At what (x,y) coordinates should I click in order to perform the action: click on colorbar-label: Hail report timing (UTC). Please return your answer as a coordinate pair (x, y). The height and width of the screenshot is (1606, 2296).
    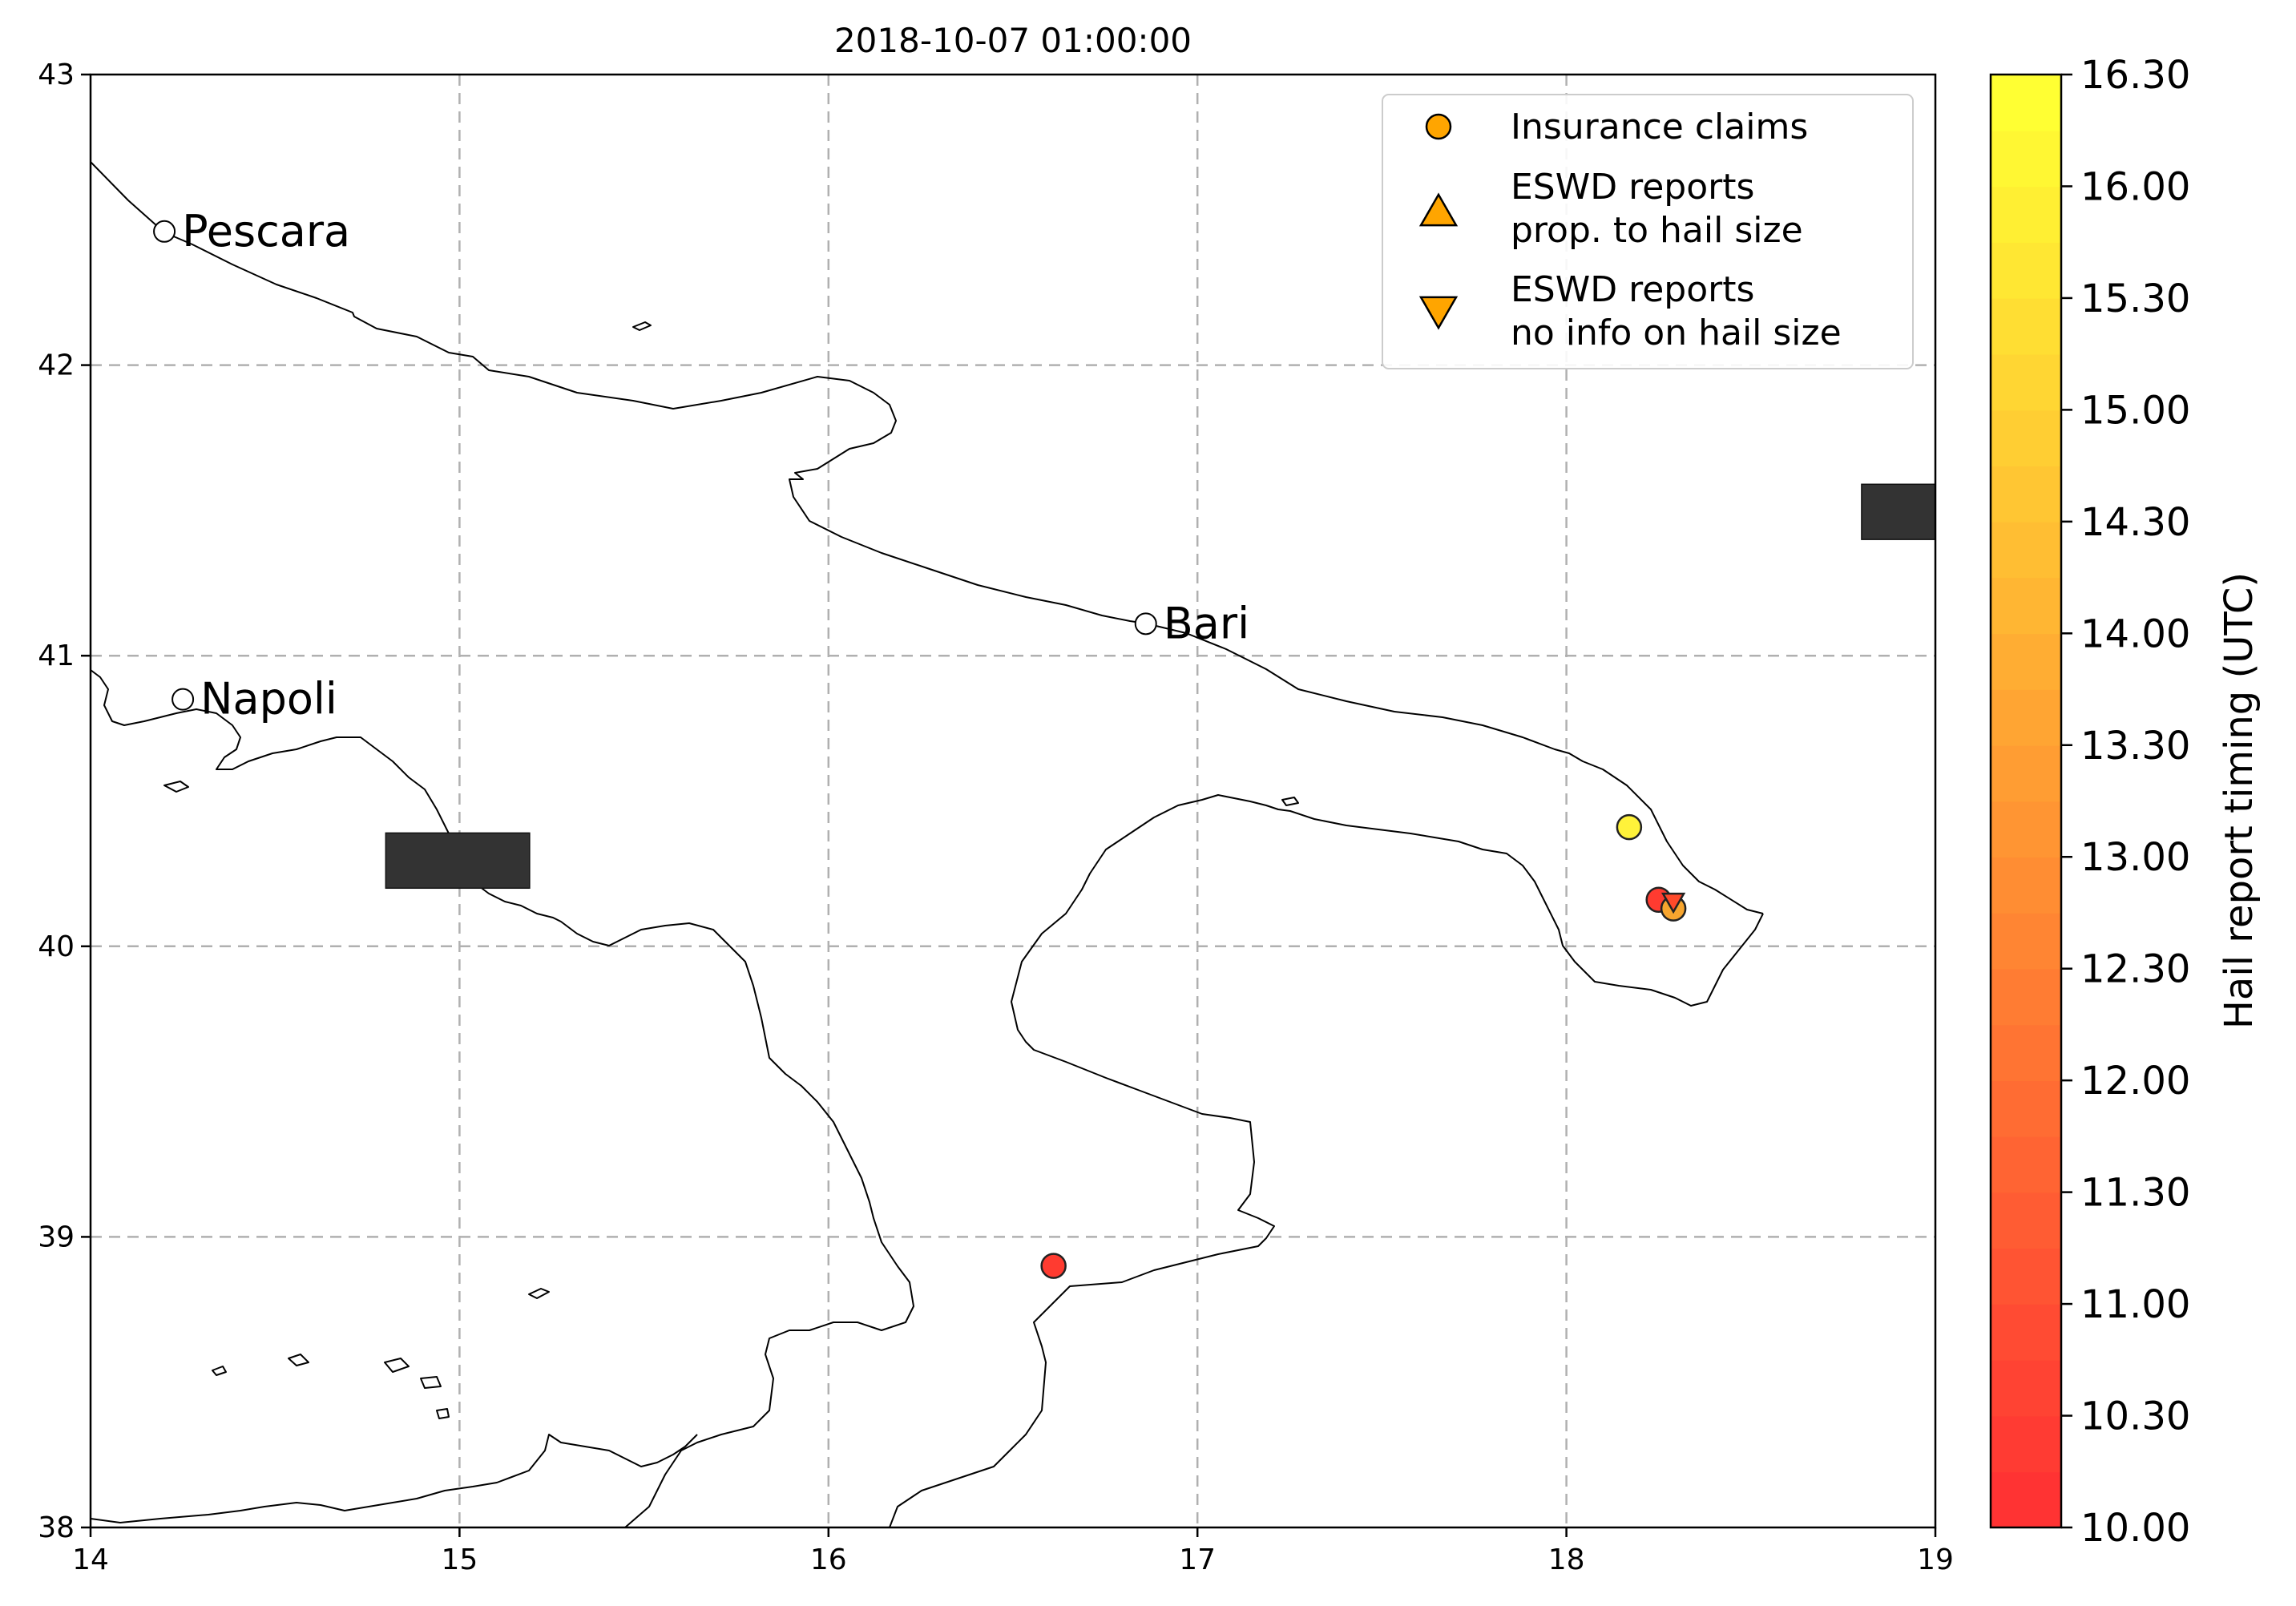
    Looking at the image, I should click on (2239, 801).